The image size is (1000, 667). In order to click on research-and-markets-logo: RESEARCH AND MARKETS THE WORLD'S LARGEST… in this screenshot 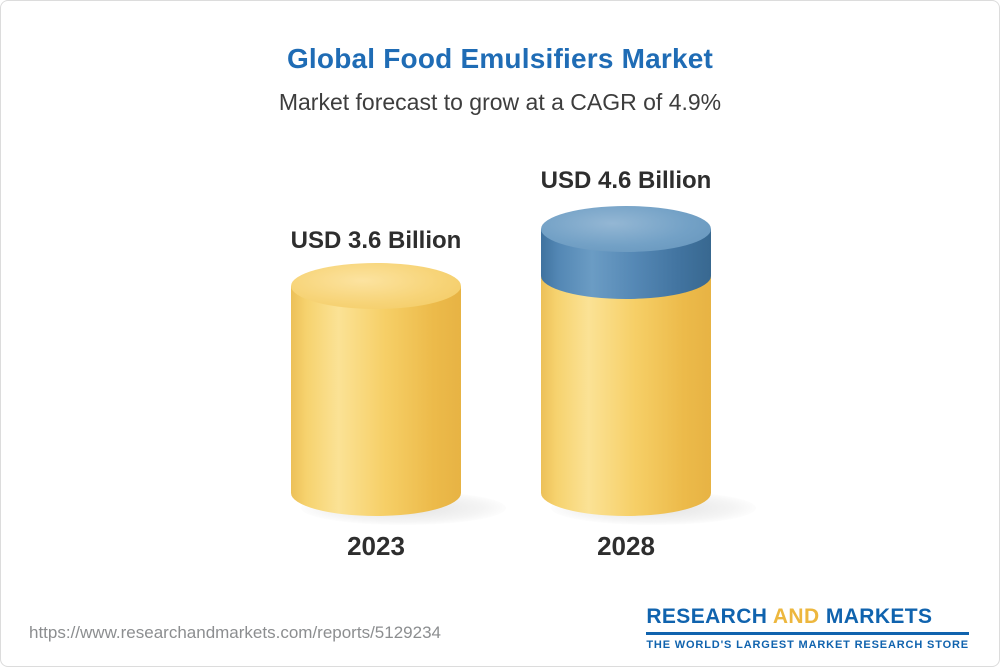, I will do `click(807, 628)`.